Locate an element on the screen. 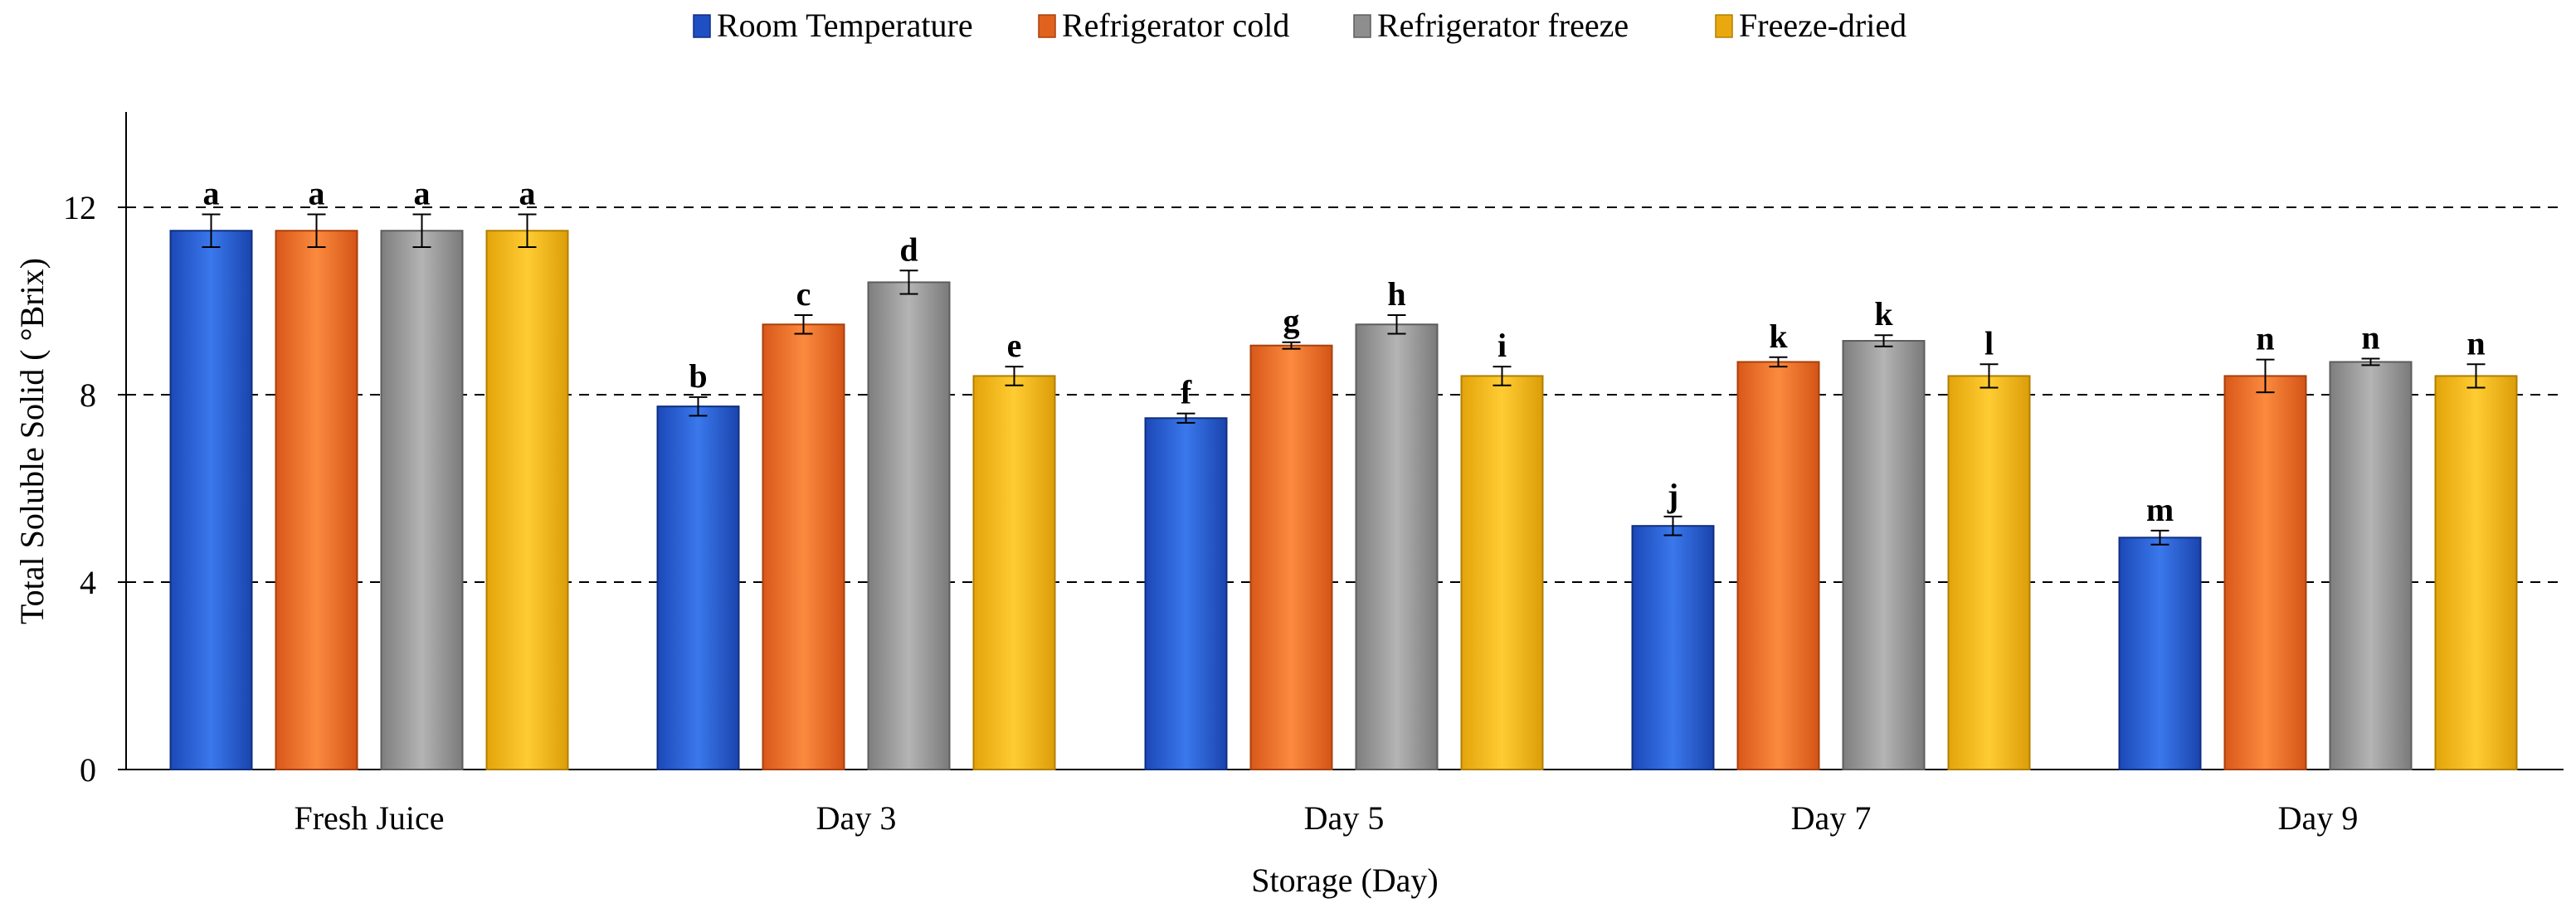  significance-letter: i is located at coordinates (1502, 346).